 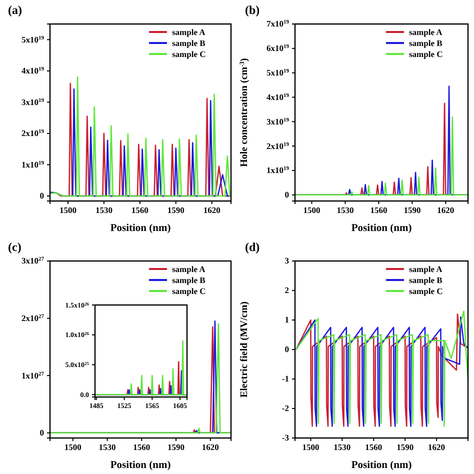 What do you see at coordinates (278, 23) in the screenshot?
I see `y-tick-label: 7x10$^{19}$` at bounding box center [278, 23].